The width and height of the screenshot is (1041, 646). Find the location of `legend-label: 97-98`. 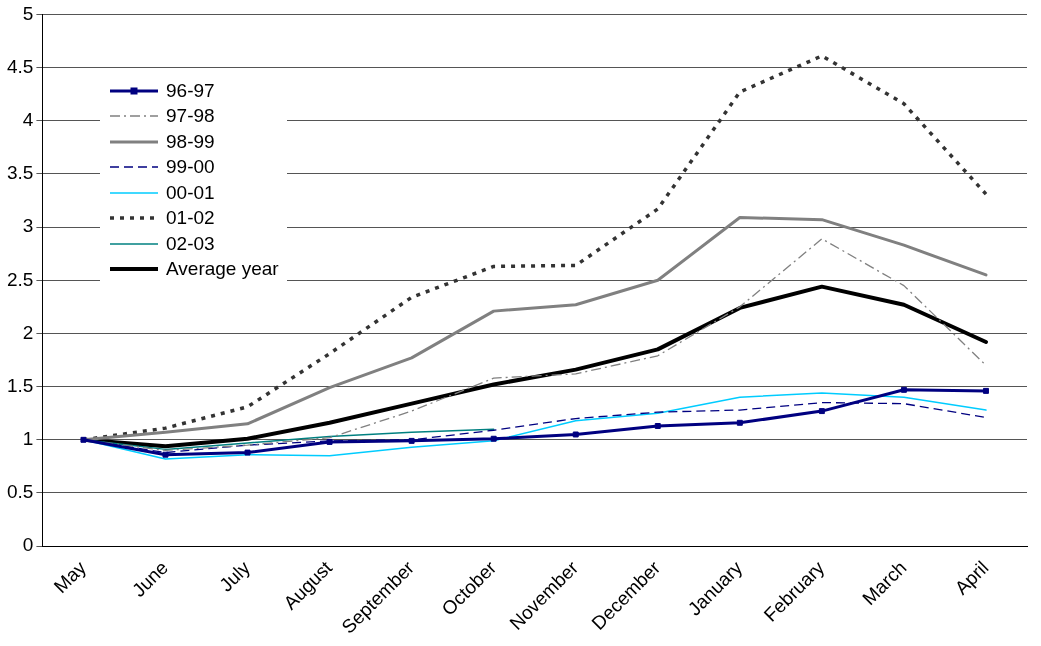

legend-label: 97-98 is located at coordinates (190, 116).